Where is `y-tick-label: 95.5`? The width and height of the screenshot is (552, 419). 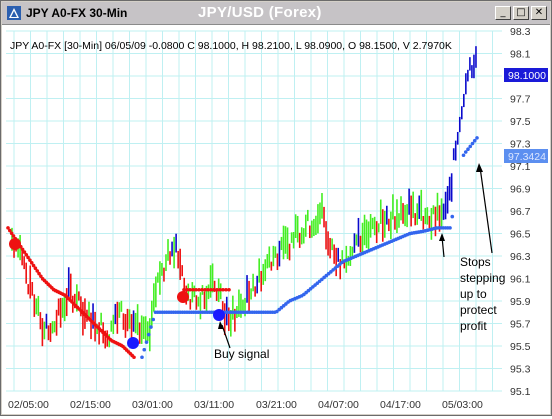 y-tick-label: 95.5 is located at coordinates (520, 347).